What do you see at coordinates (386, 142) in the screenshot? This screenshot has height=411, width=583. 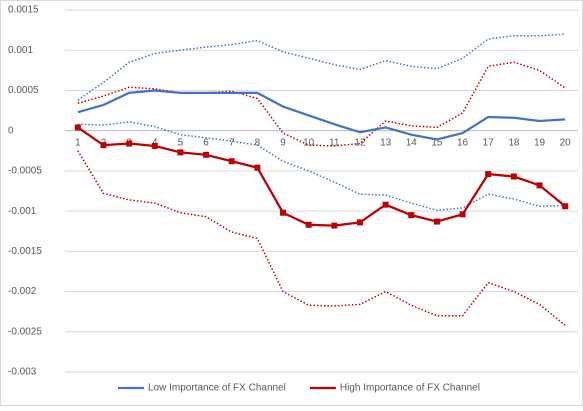 I see `x-tick-label: 13` at bounding box center [386, 142].